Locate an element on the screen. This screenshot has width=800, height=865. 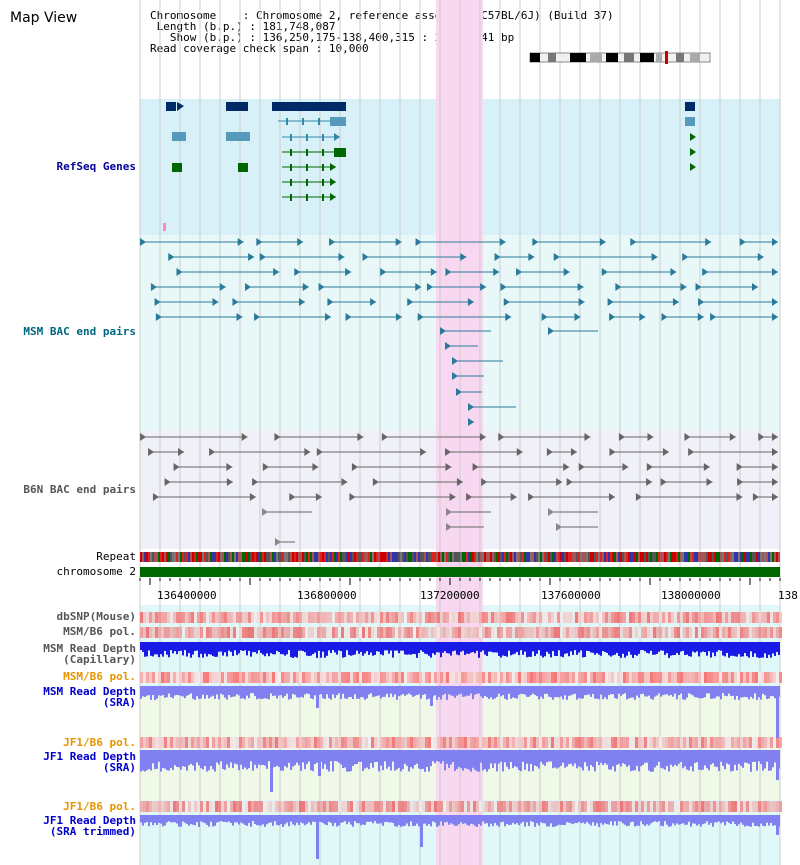
gene-block is located at coordinates (309, 106).